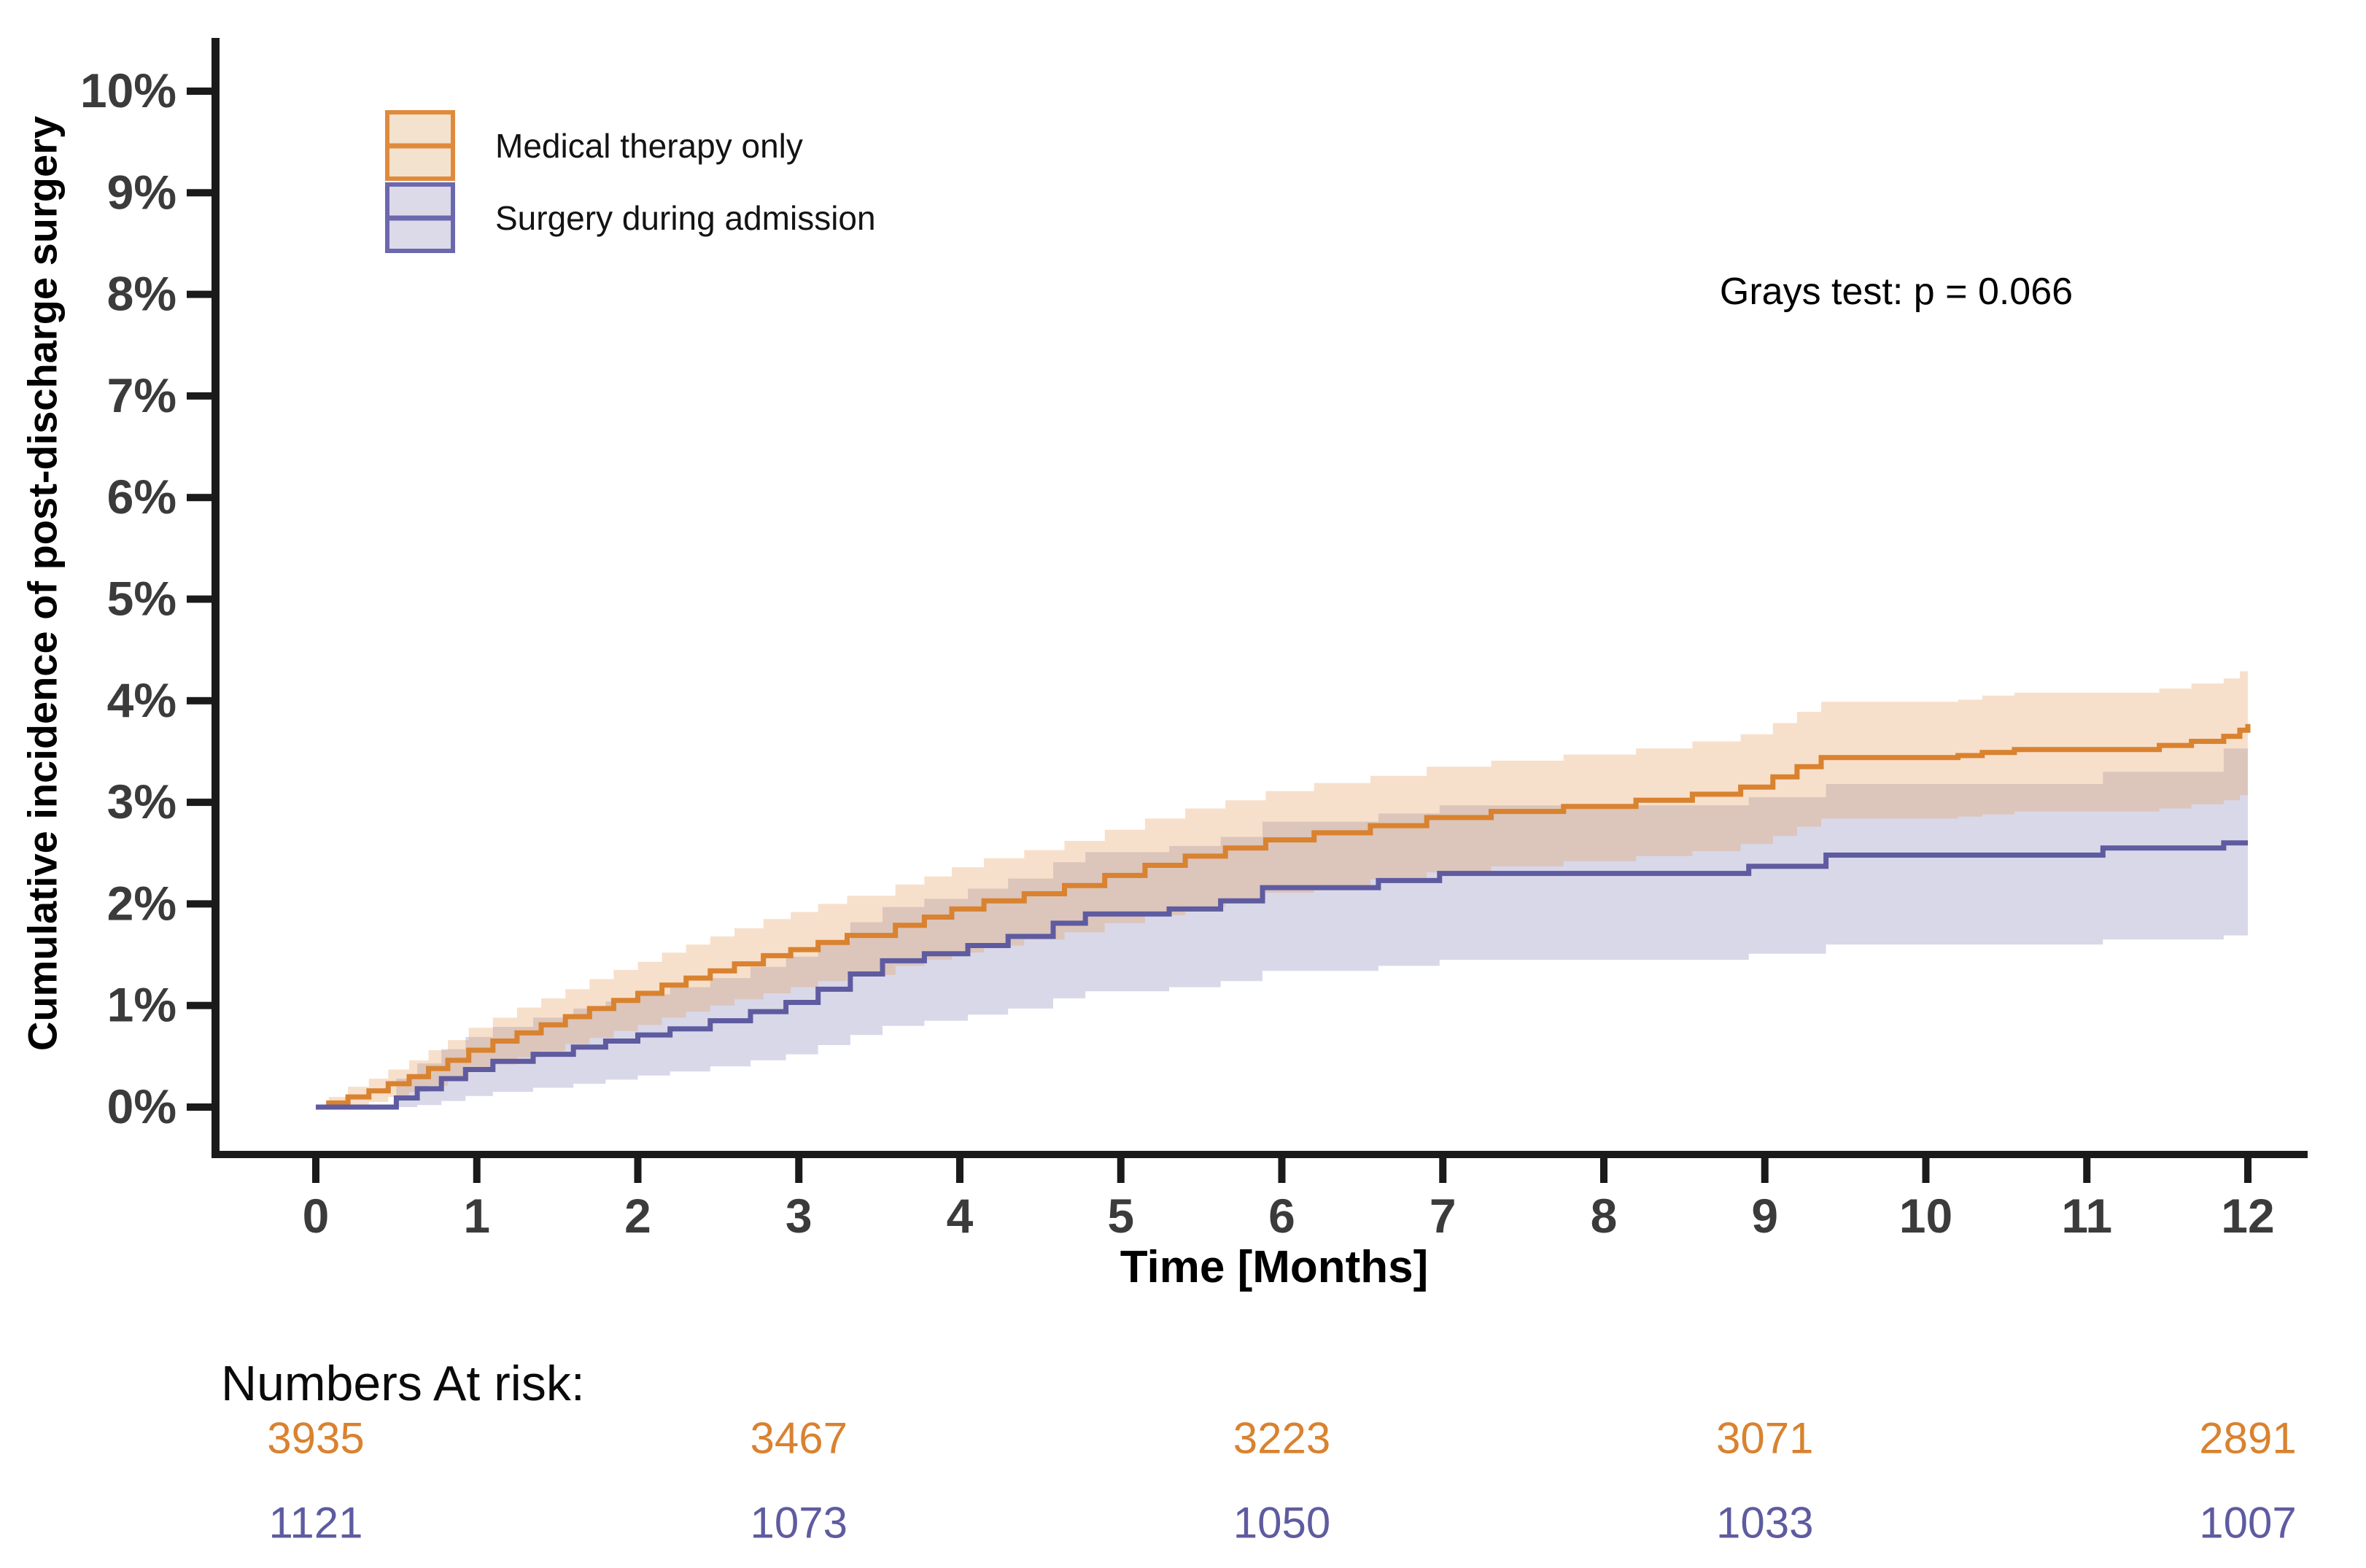 The width and height of the screenshot is (2366, 1568). What do you see at coordinates (142, 599) in the screenshot?
I see `y-tick-label: 5%` at bounding box center [142, 599].